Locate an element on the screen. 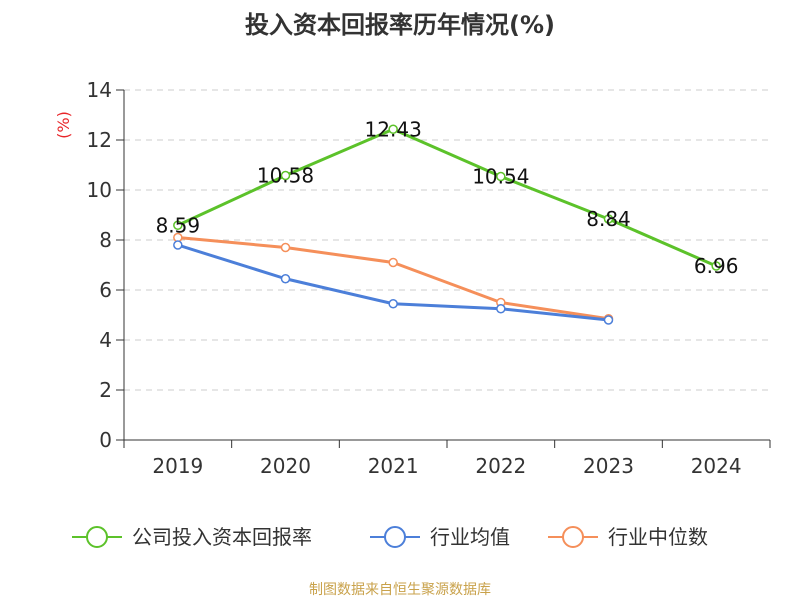  data-label: 6.96 is located at coordinates (716, 266).